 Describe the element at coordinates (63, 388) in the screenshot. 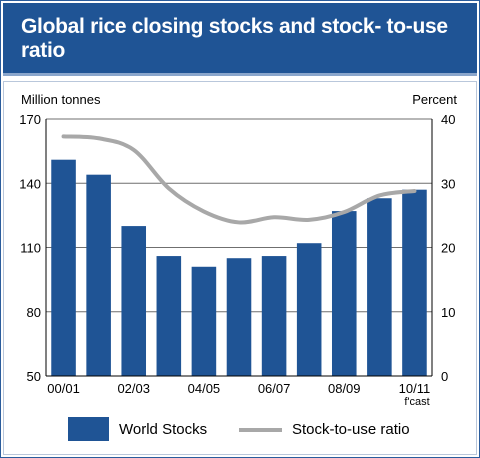

I see `x-tick-label: 00/01` at that location.